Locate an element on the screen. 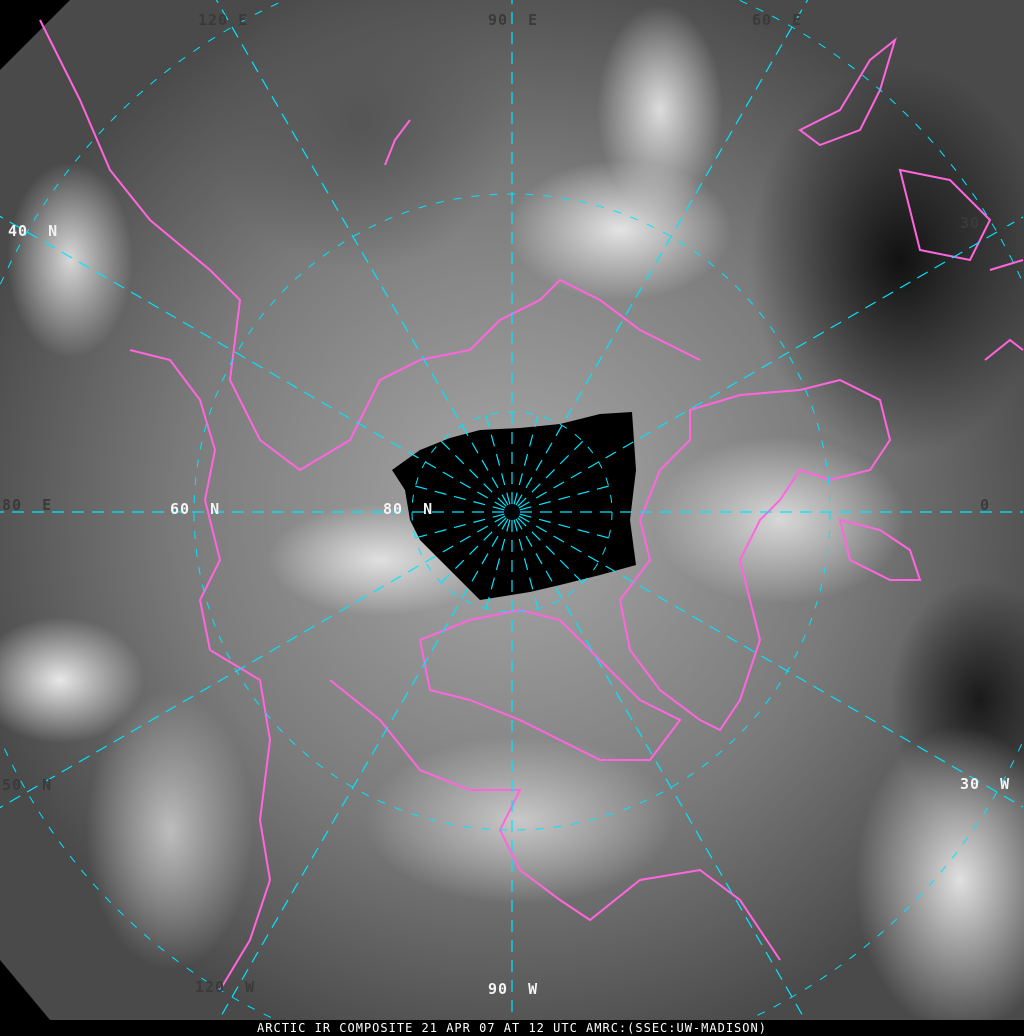 The height and width of the screenshot is (1036, 1024). latitude-circle is located at coordinates (512, 512).